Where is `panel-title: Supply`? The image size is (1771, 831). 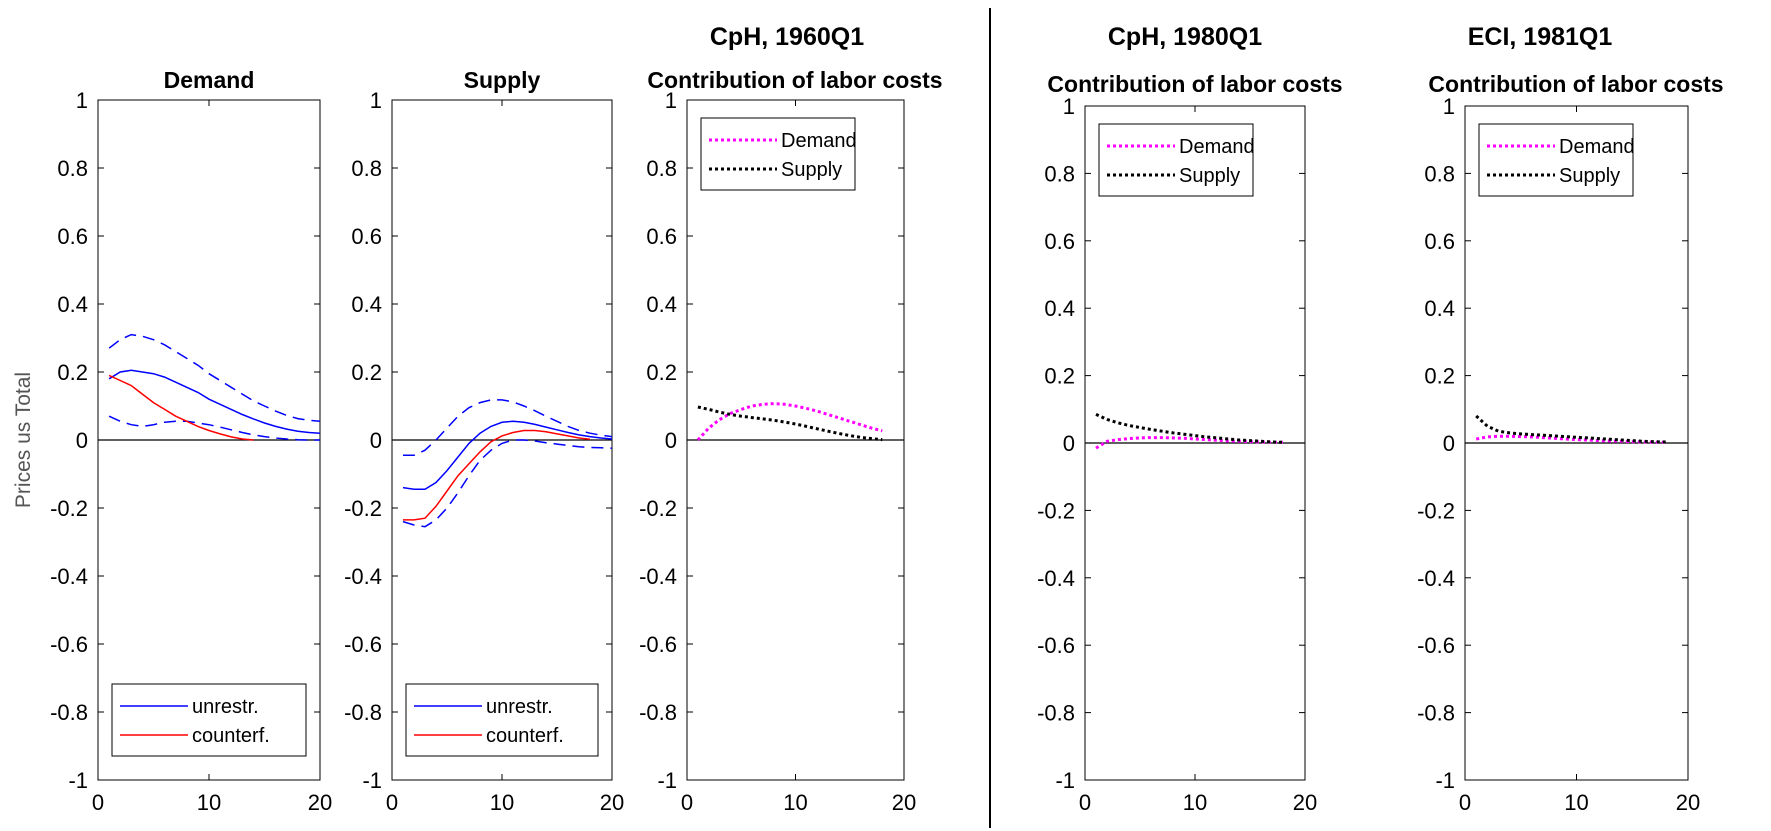 panel-title: Supply is located at coordinates (502, 80).